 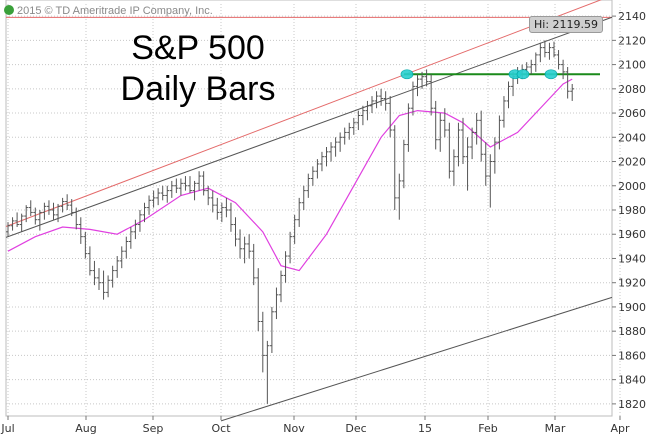 I want to click on y-tick-label: 2080, so click(x=632, y=89).